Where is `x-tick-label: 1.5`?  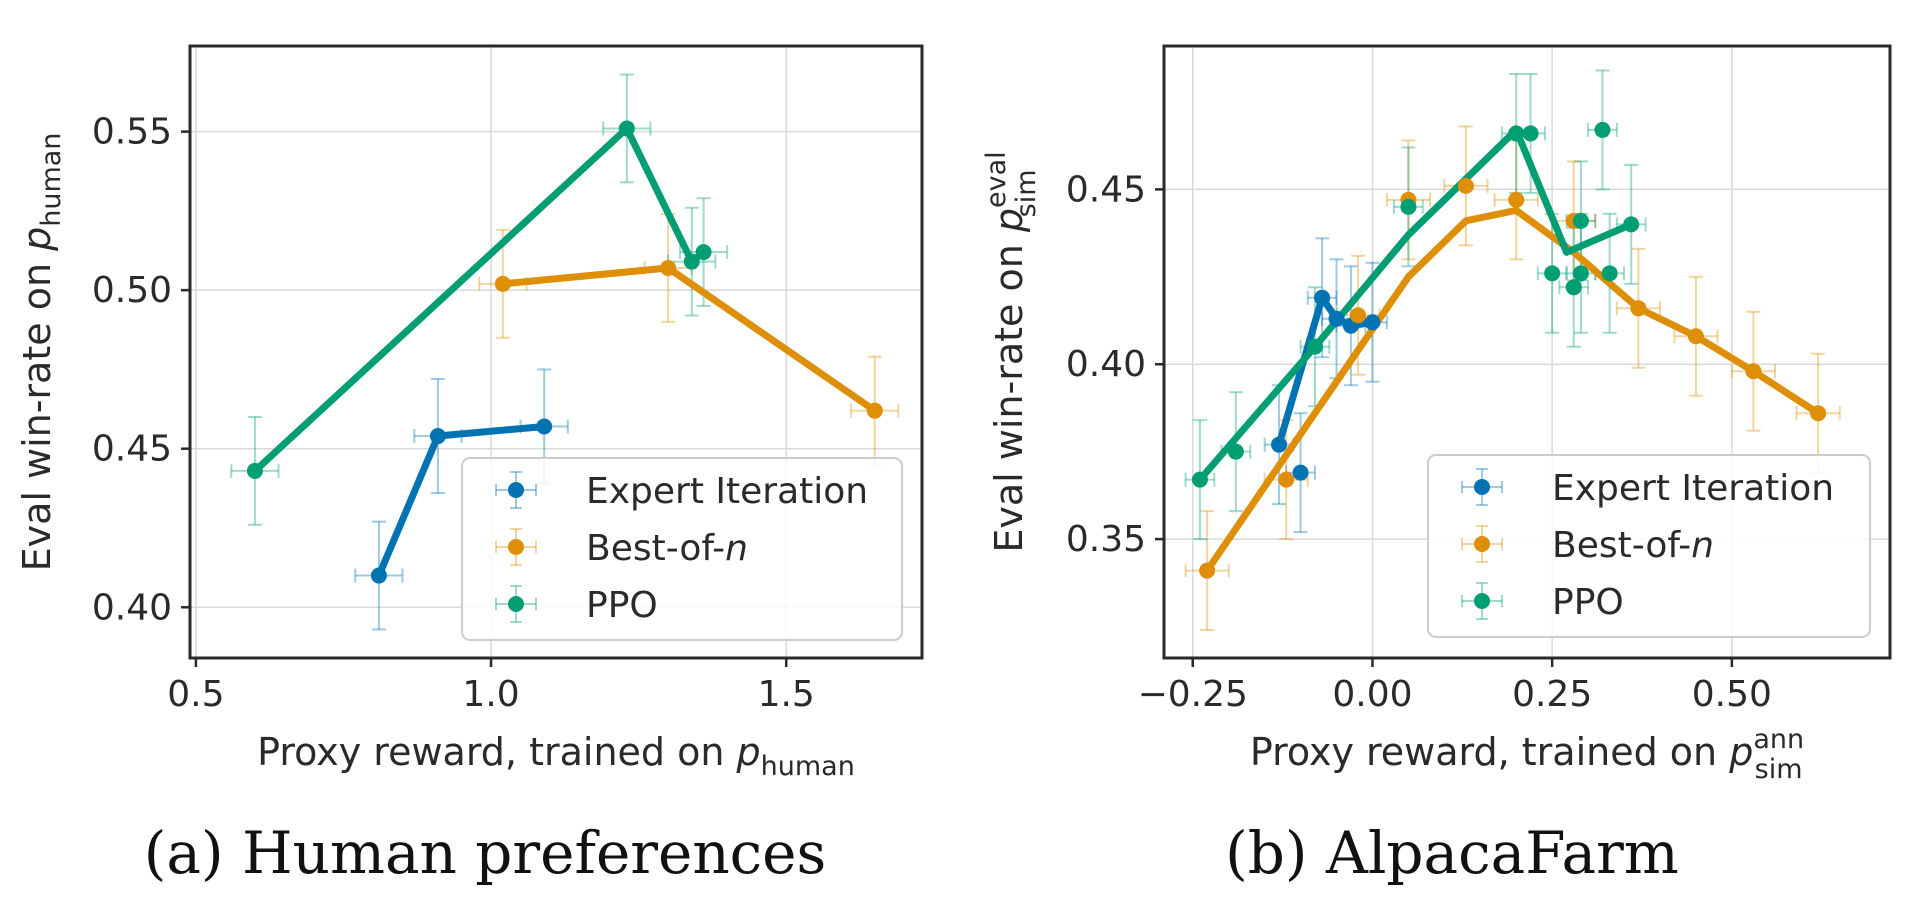 x-tick-label: 1.5 is located at coordinates (786, 694).